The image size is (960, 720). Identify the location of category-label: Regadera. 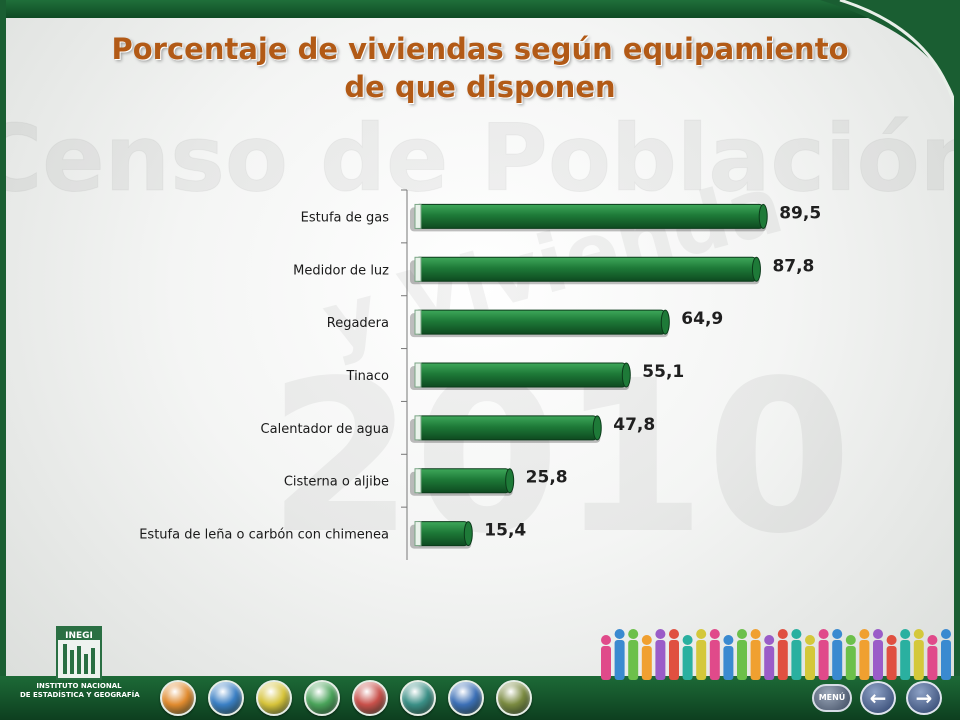
(358, 323).